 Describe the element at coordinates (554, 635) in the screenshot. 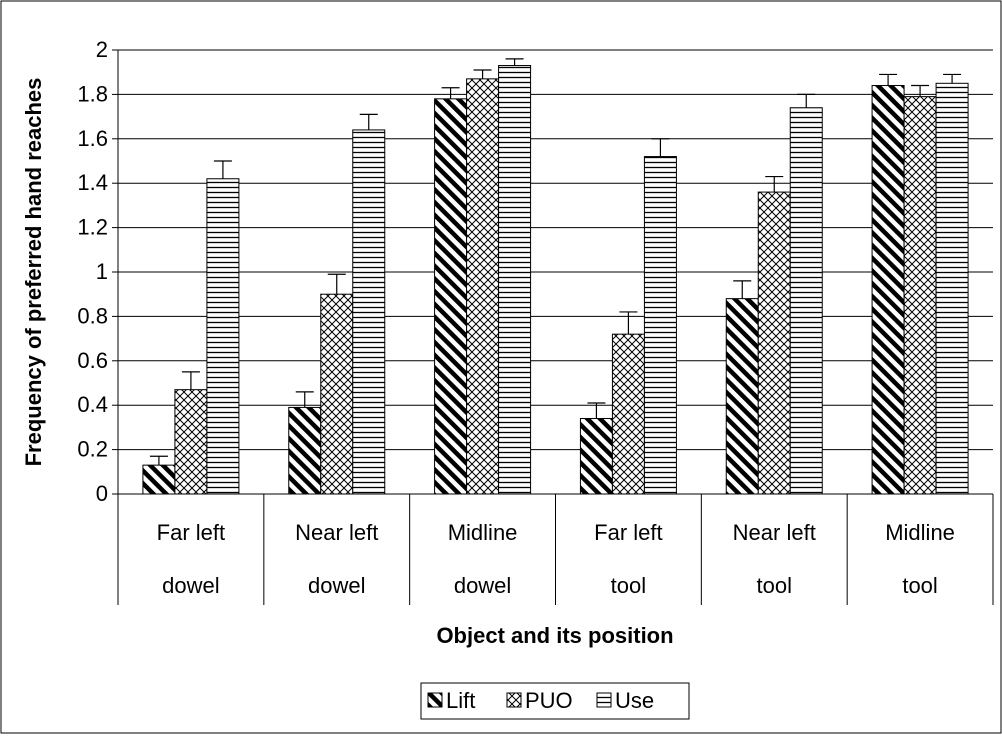

I see `x-axis-title: Object and its position` at that location.